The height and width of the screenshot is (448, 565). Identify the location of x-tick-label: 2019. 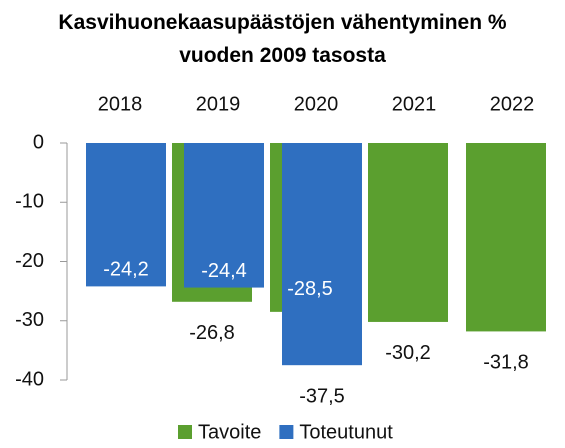
(218, 104).